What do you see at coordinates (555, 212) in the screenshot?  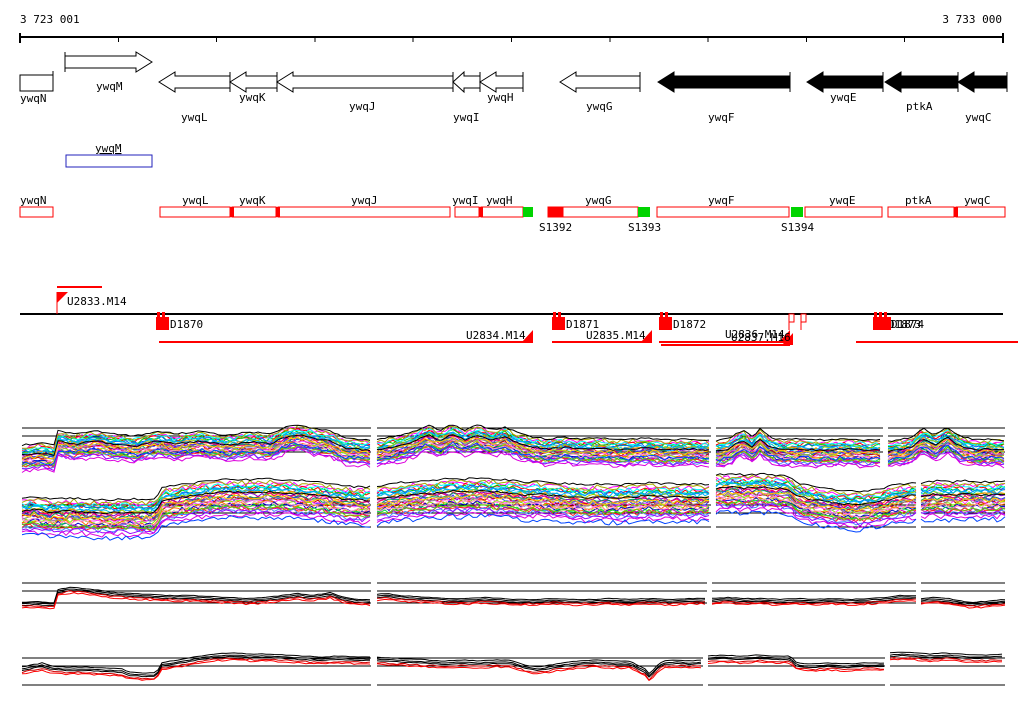 I see `segment-red-marker` at bounding box center [555, 212].